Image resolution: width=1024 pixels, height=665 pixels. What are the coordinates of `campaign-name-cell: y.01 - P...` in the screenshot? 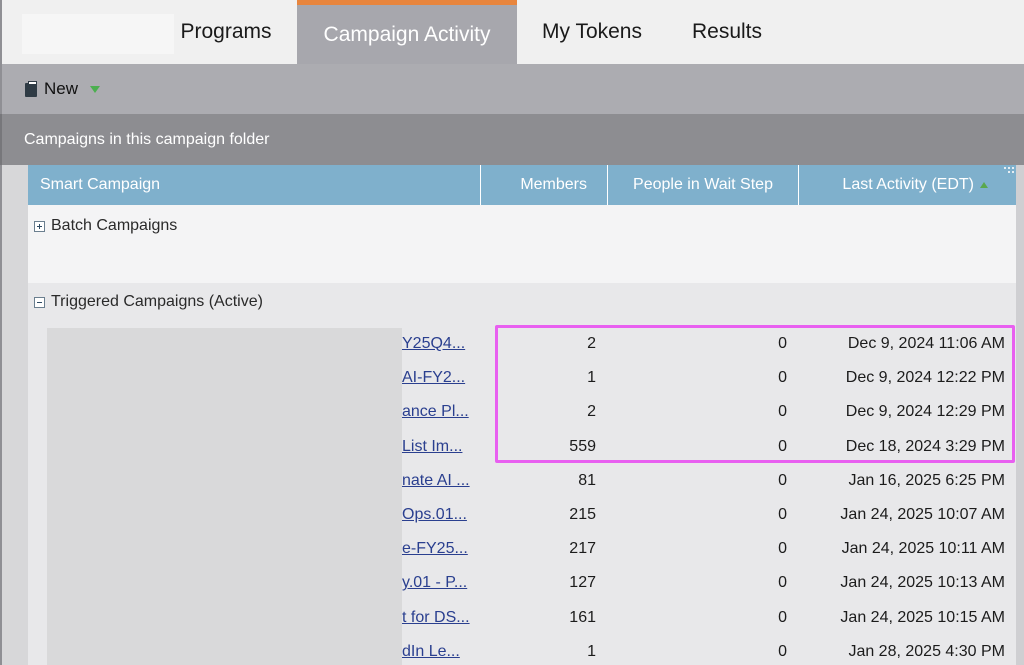 It's located at (447, 583).